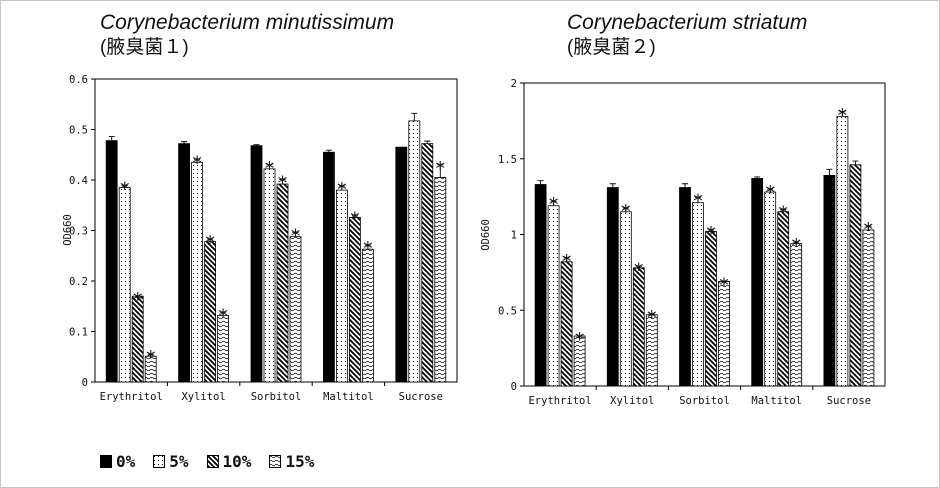 This screenshot has height=488, width=940. Describe the element at coordinates (276, 397) in the screenshot. I see `c1-category-label: Sorbitol` at that location.